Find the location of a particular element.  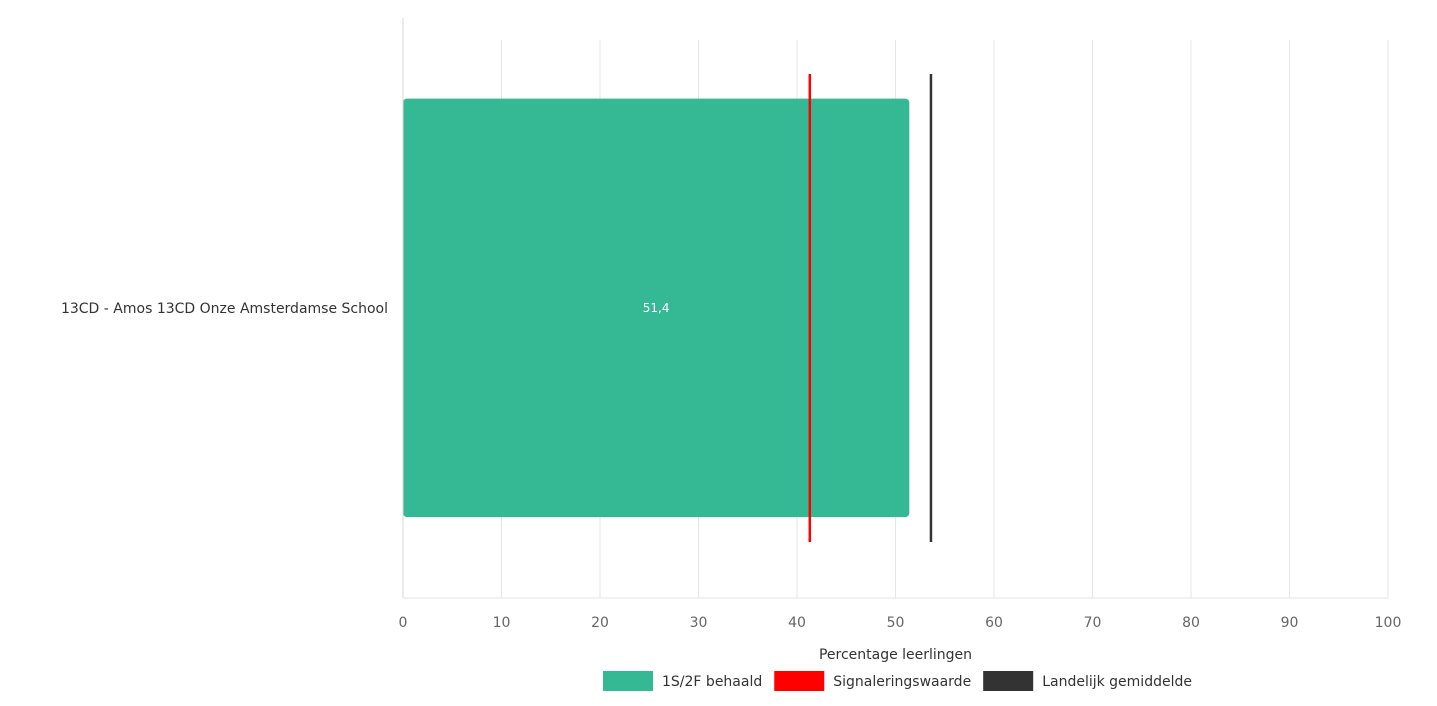

x-tick-label-0: 0 is located at coordinates (403, 623).